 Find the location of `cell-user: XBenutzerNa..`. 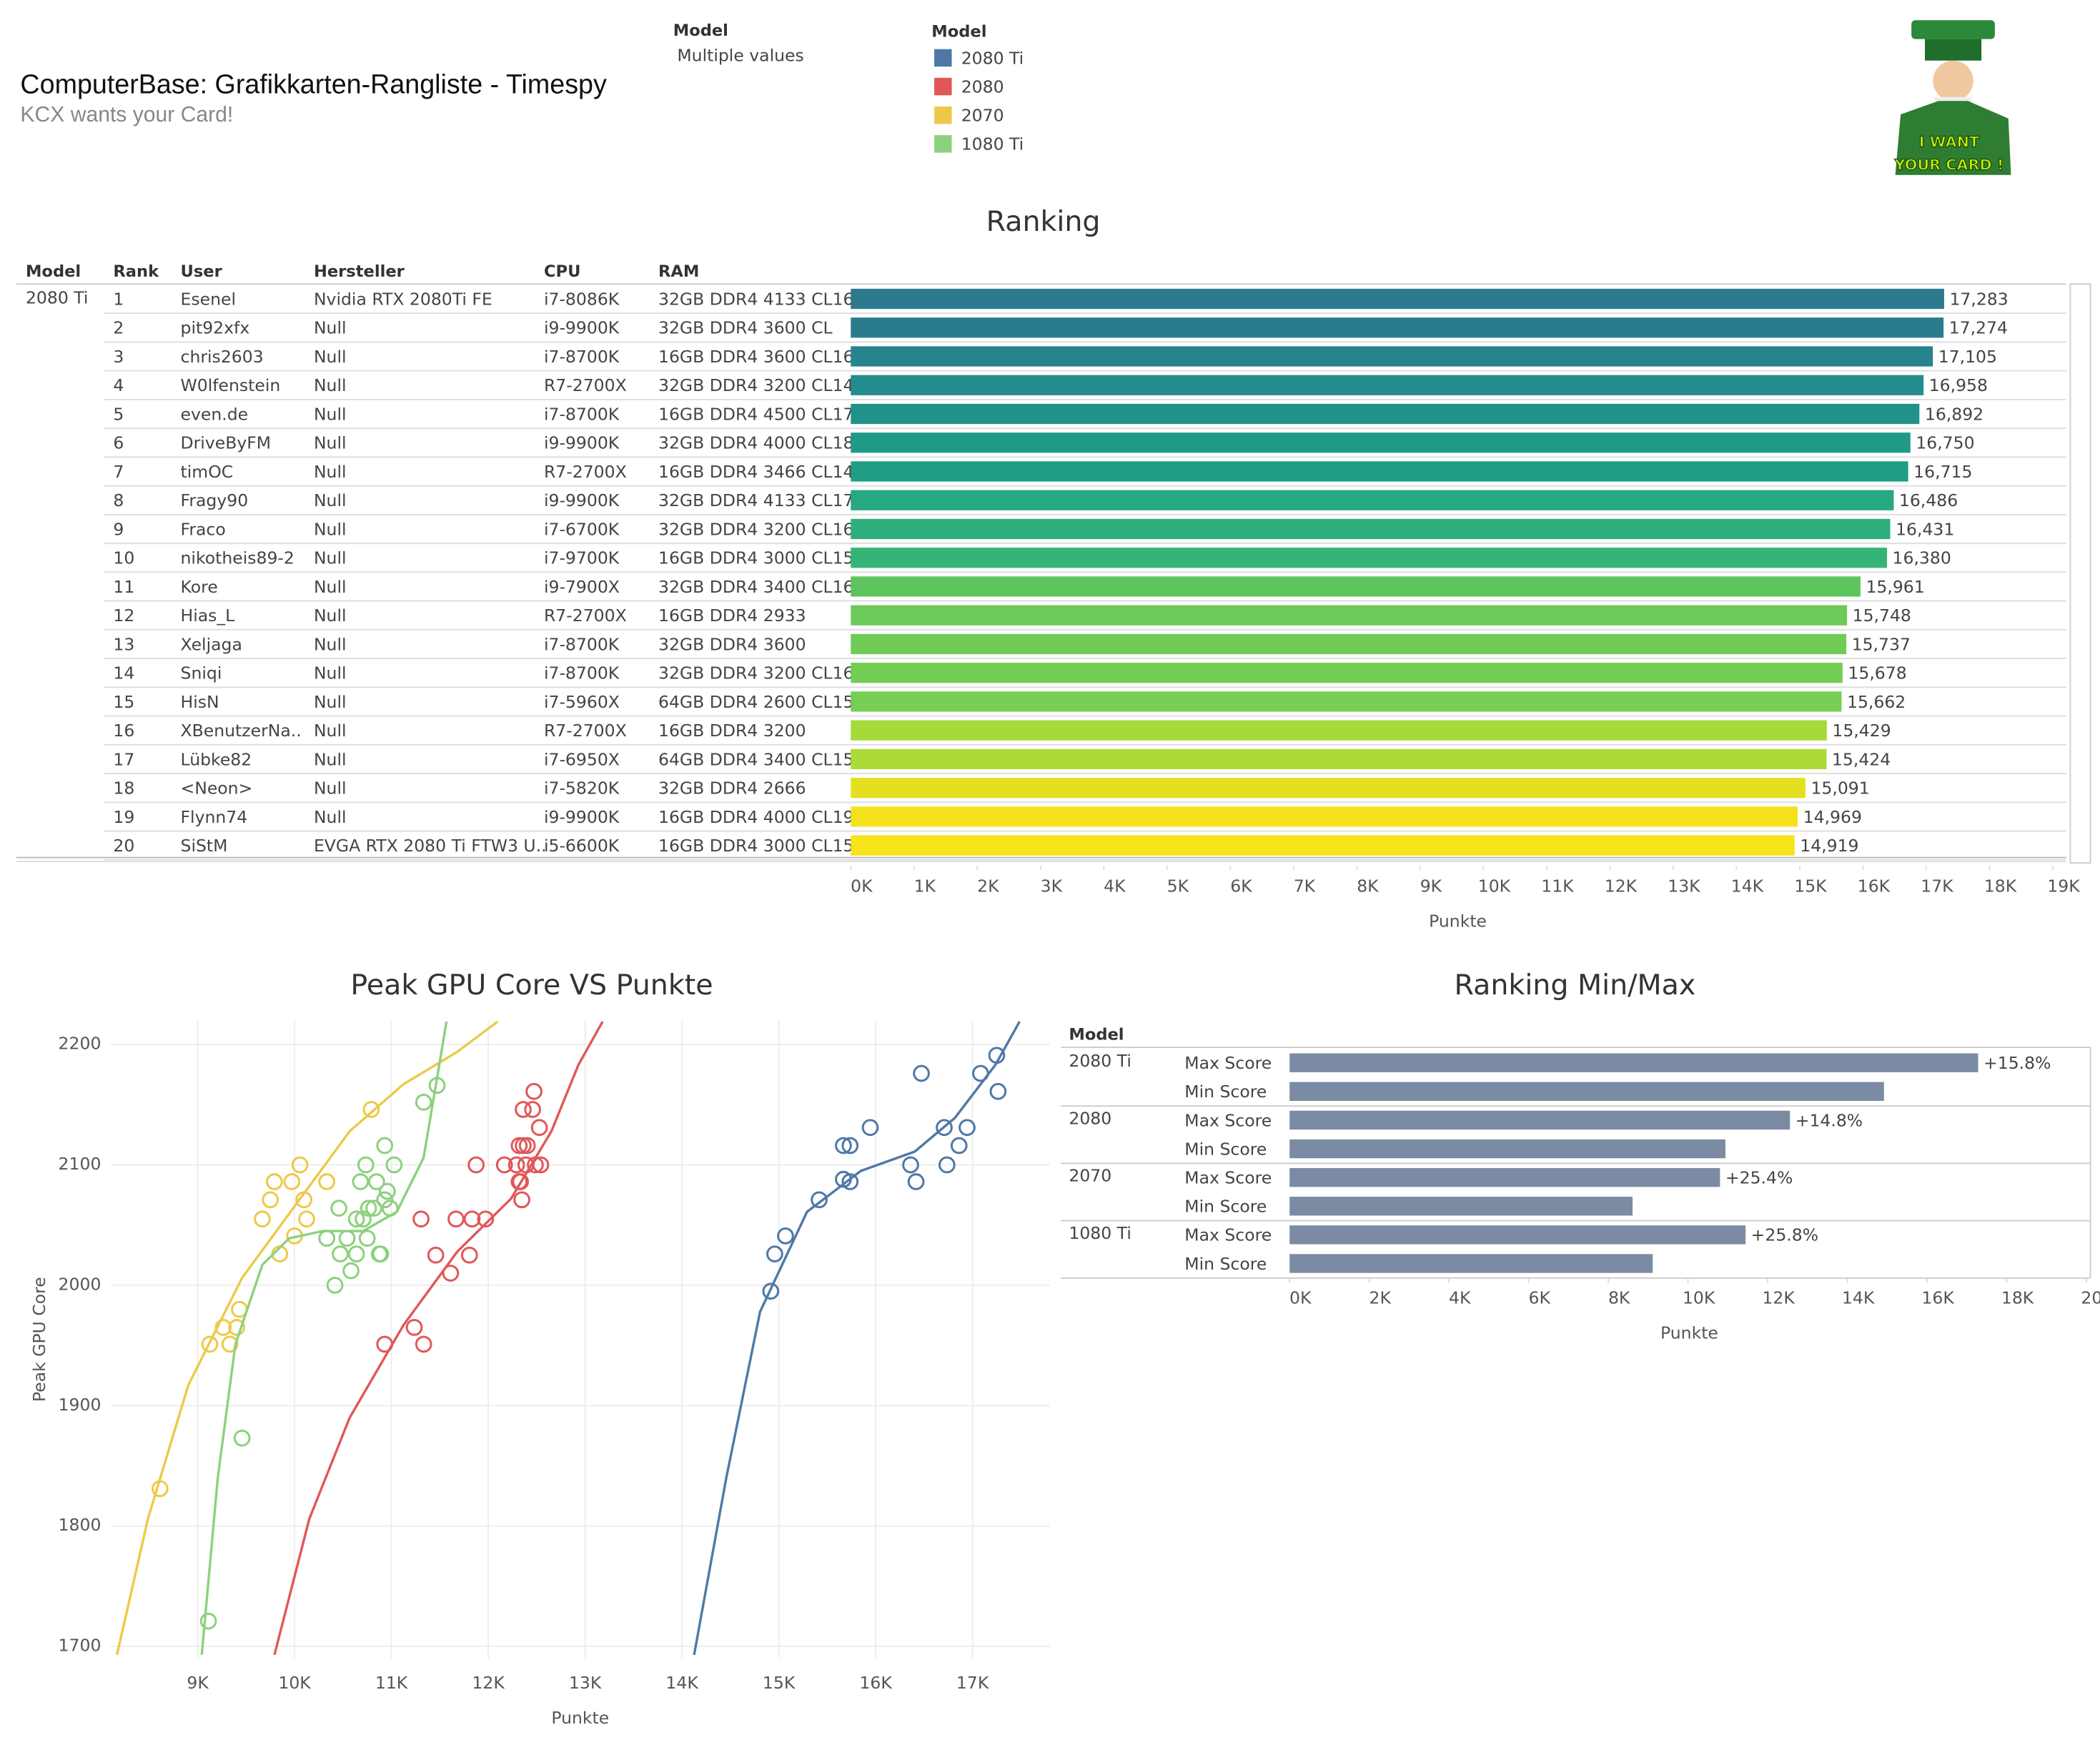

cell-user: XBenutzerNa.. is located at coordinates (241, 731).